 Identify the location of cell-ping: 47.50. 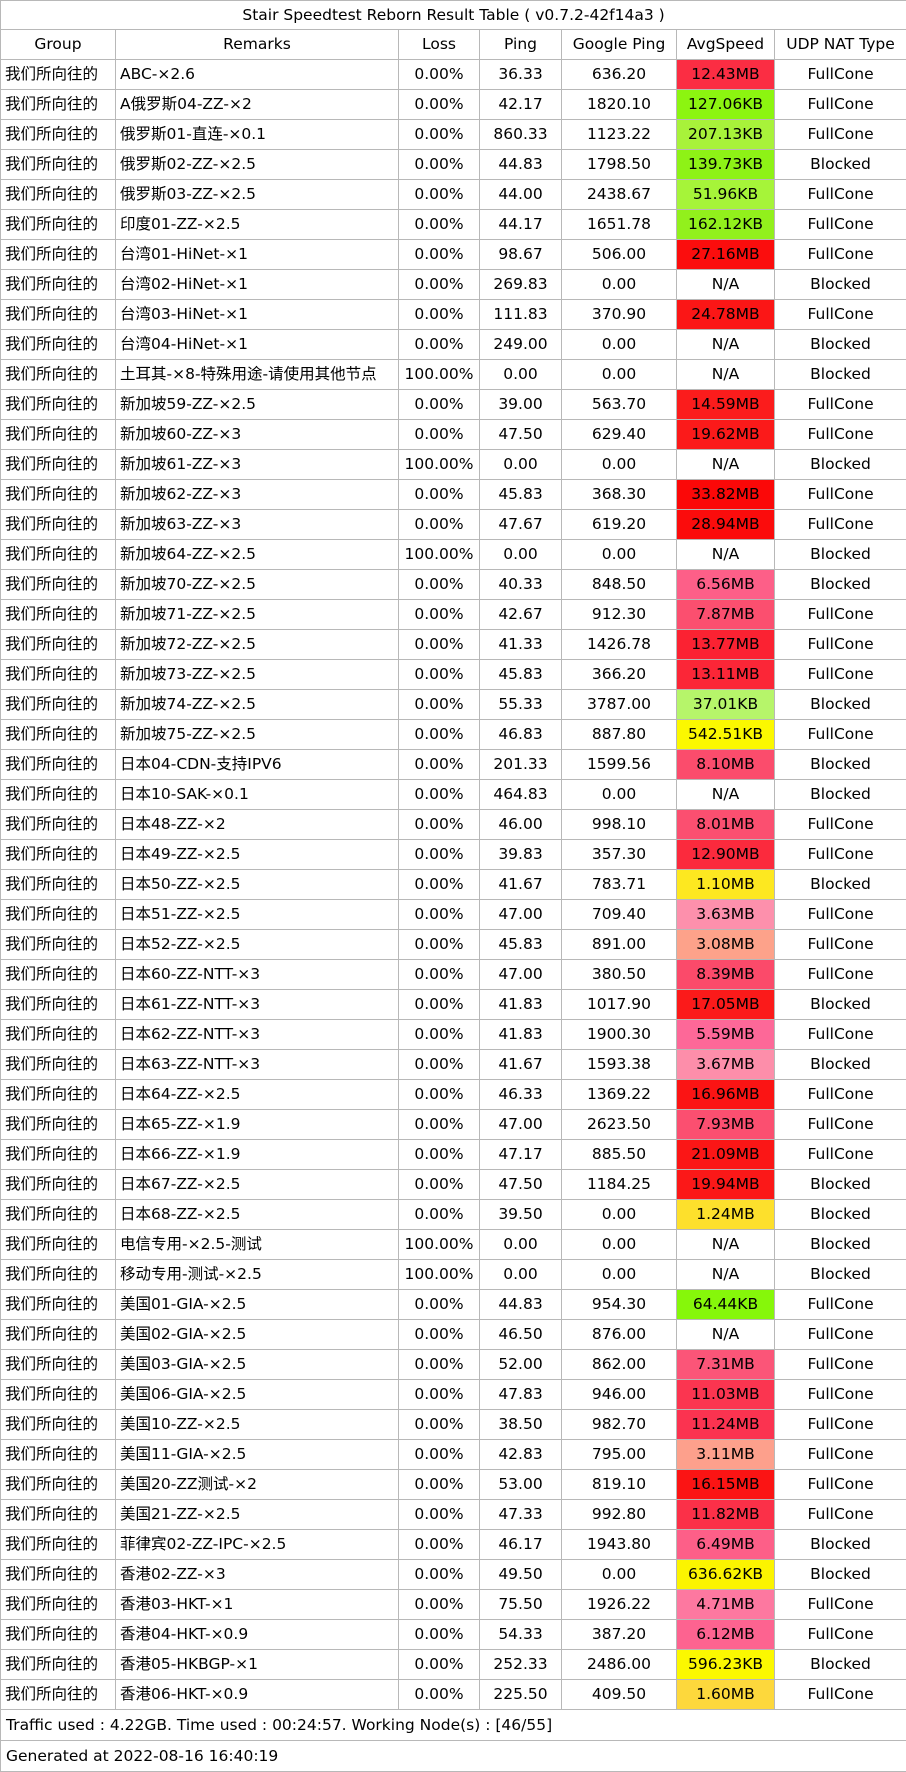
(521, 435).